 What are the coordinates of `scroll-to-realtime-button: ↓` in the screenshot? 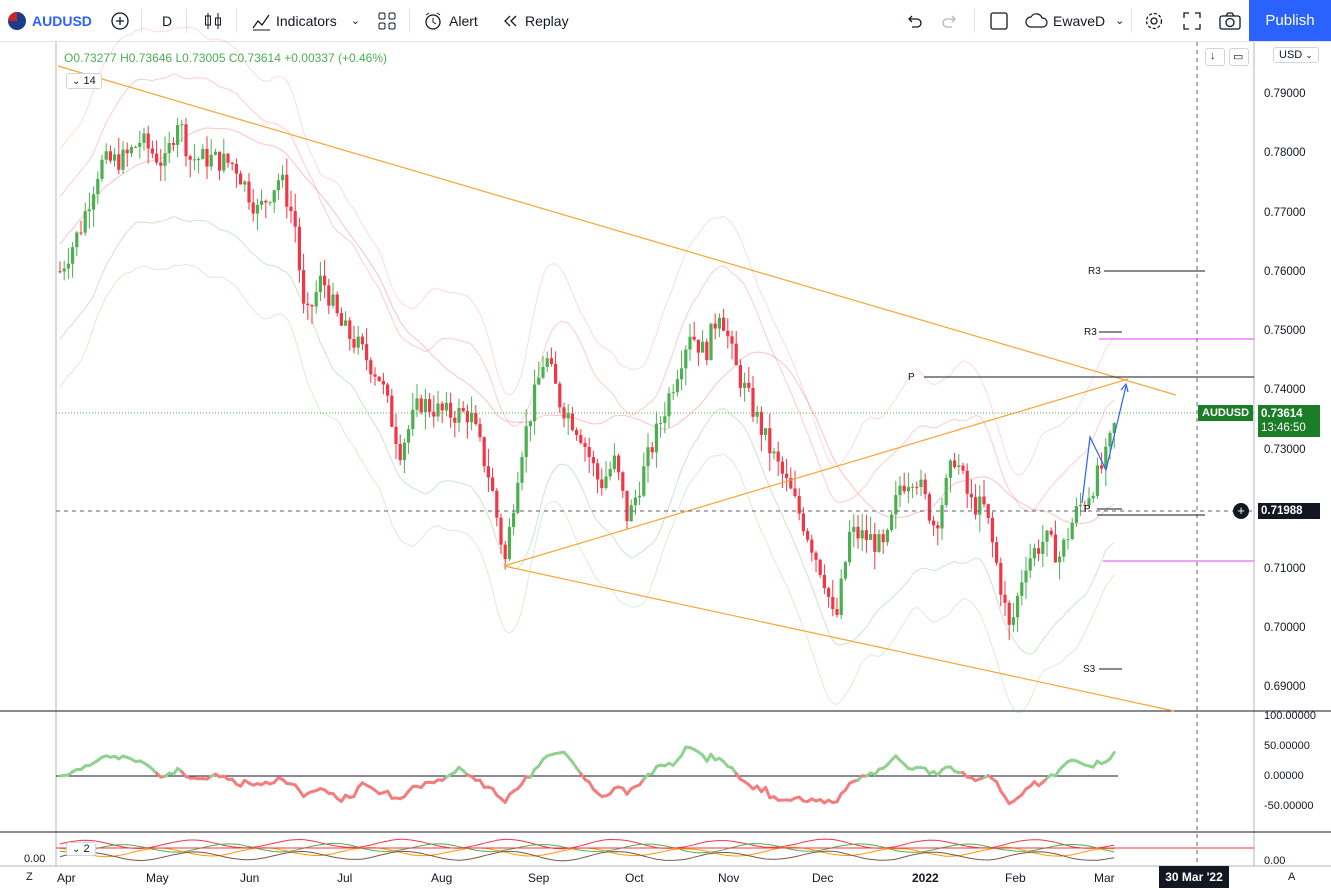 It's located at (1215, 57).